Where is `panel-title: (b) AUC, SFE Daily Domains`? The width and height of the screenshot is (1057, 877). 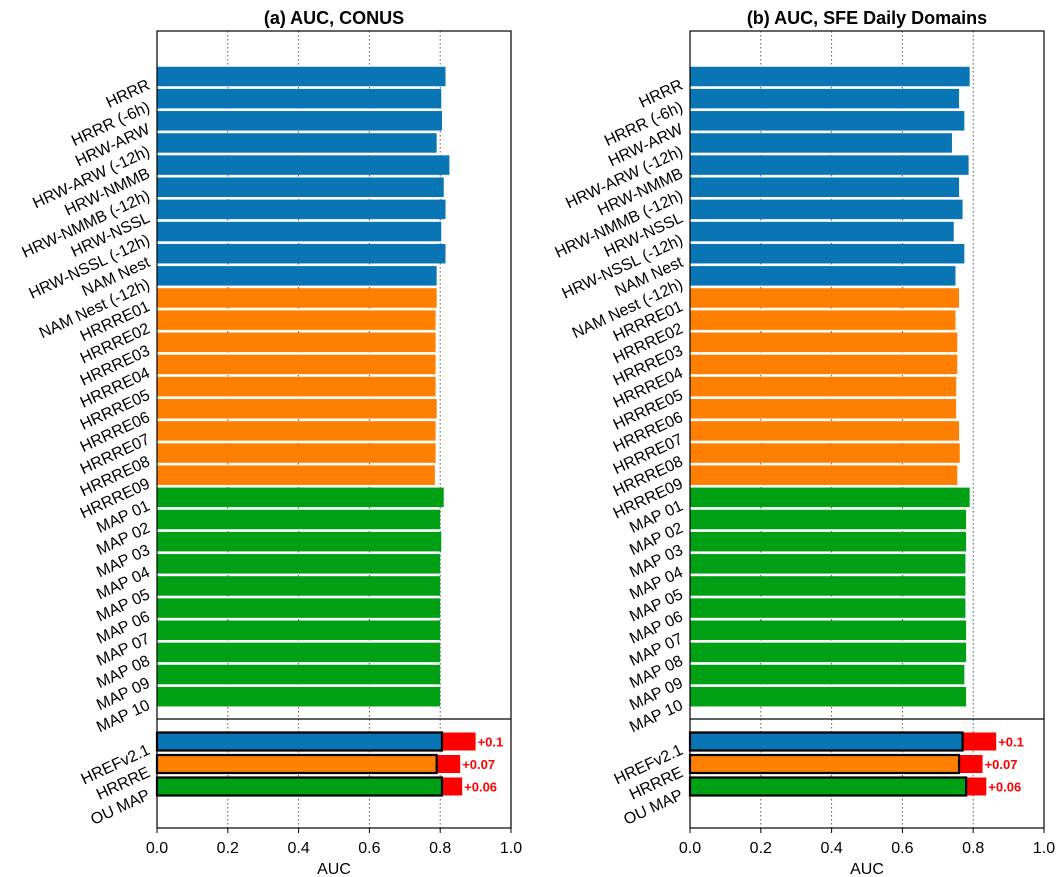
panel-title: (b) AUC, SFE Daily Domains is located at coordinates (867, 18).